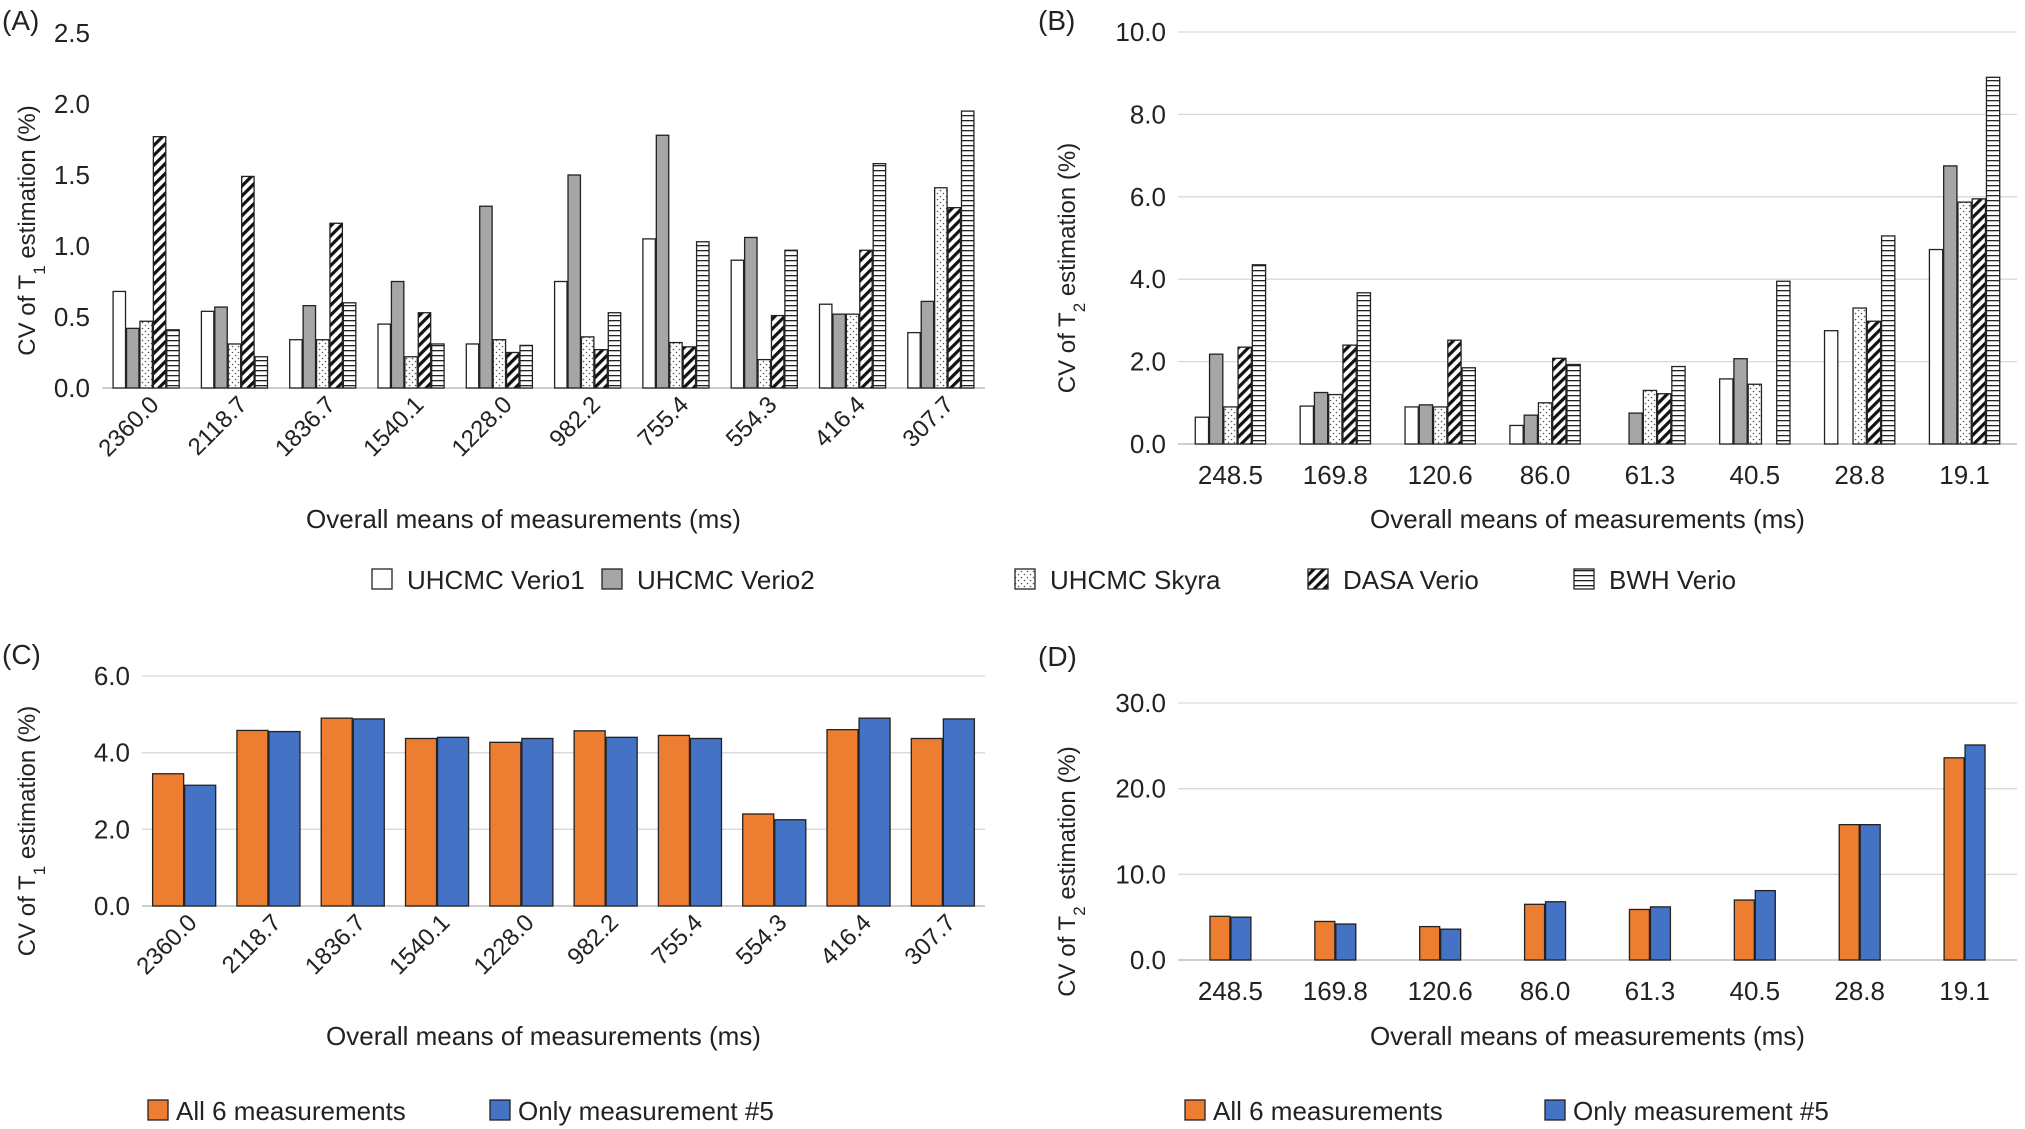 Image resolution: width=2025 pixels, height=1129 pixels. Describe the element at coordinates (762, 940) in the screenshot. I see `x-tick-label: 554.3` at that location.